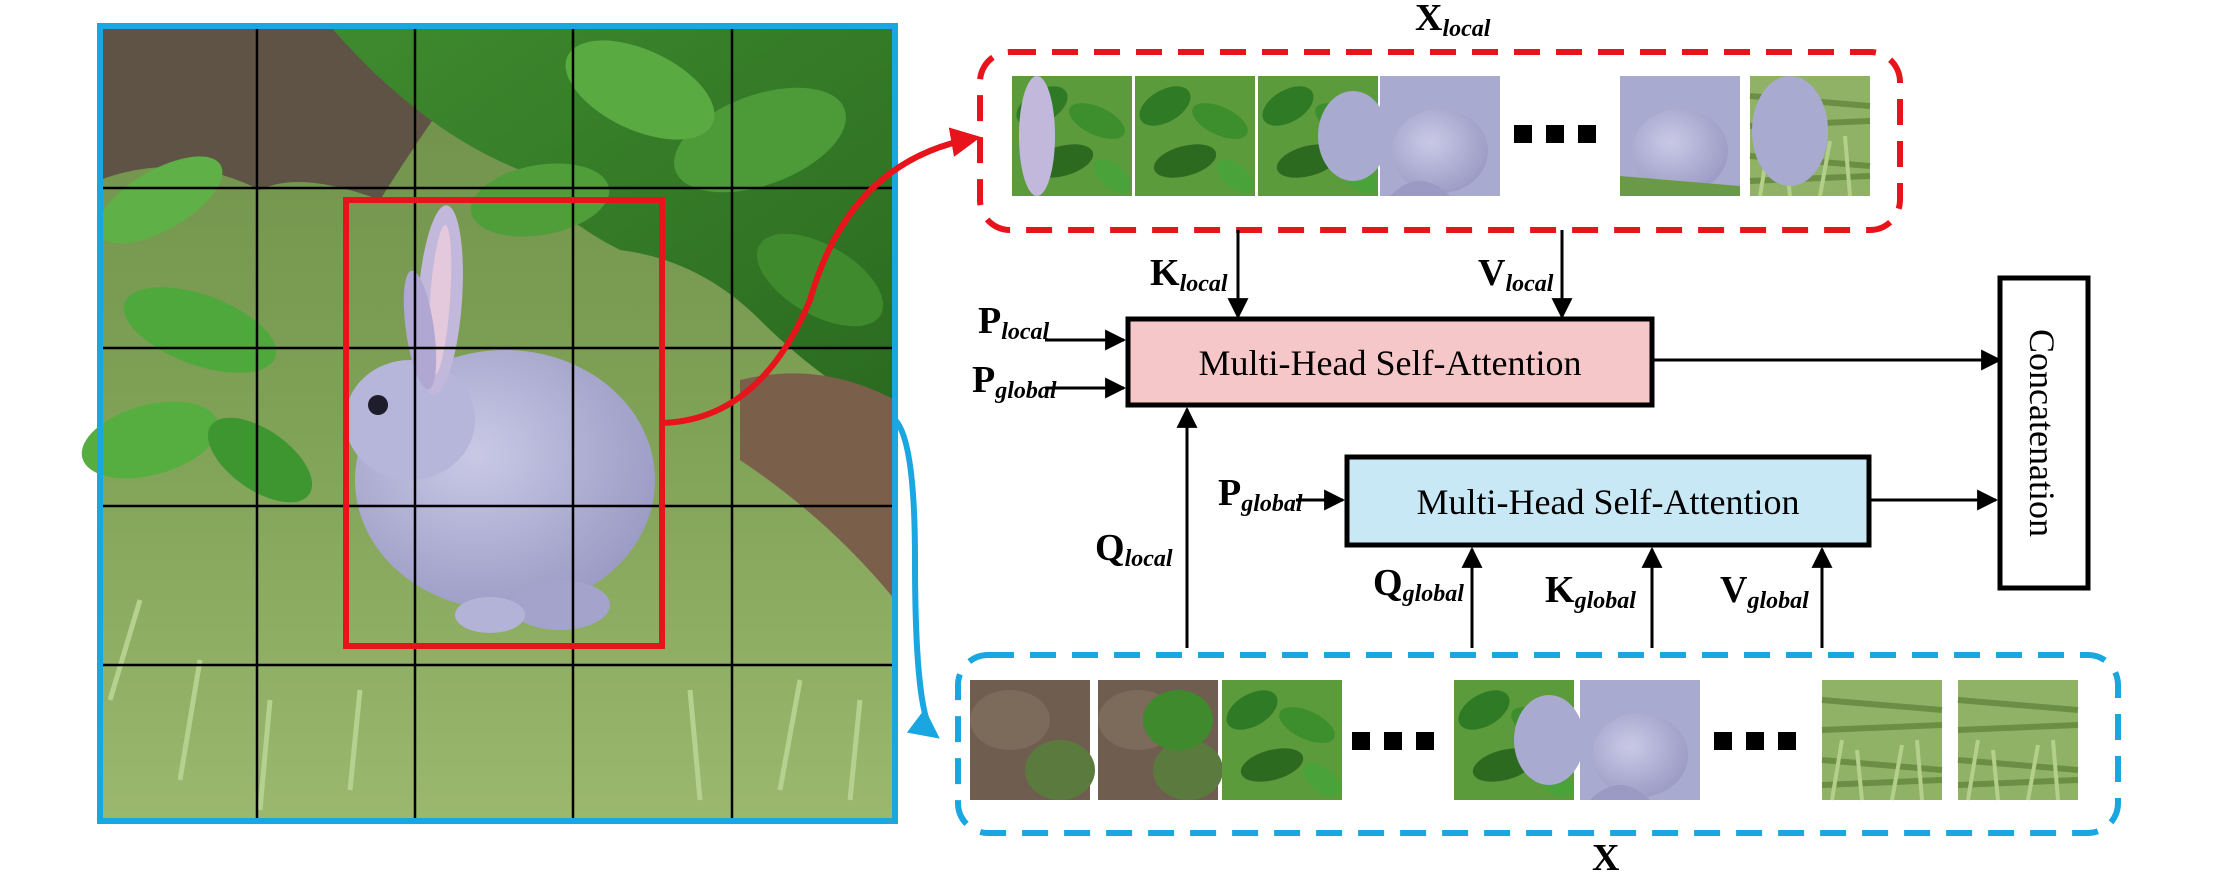 Image resolution: width=2233 pixels, height=878 pixels. Describe the element at coordinates (1590, 591) in the screenshot. I see `k-global-label: Kglobal` at that location.